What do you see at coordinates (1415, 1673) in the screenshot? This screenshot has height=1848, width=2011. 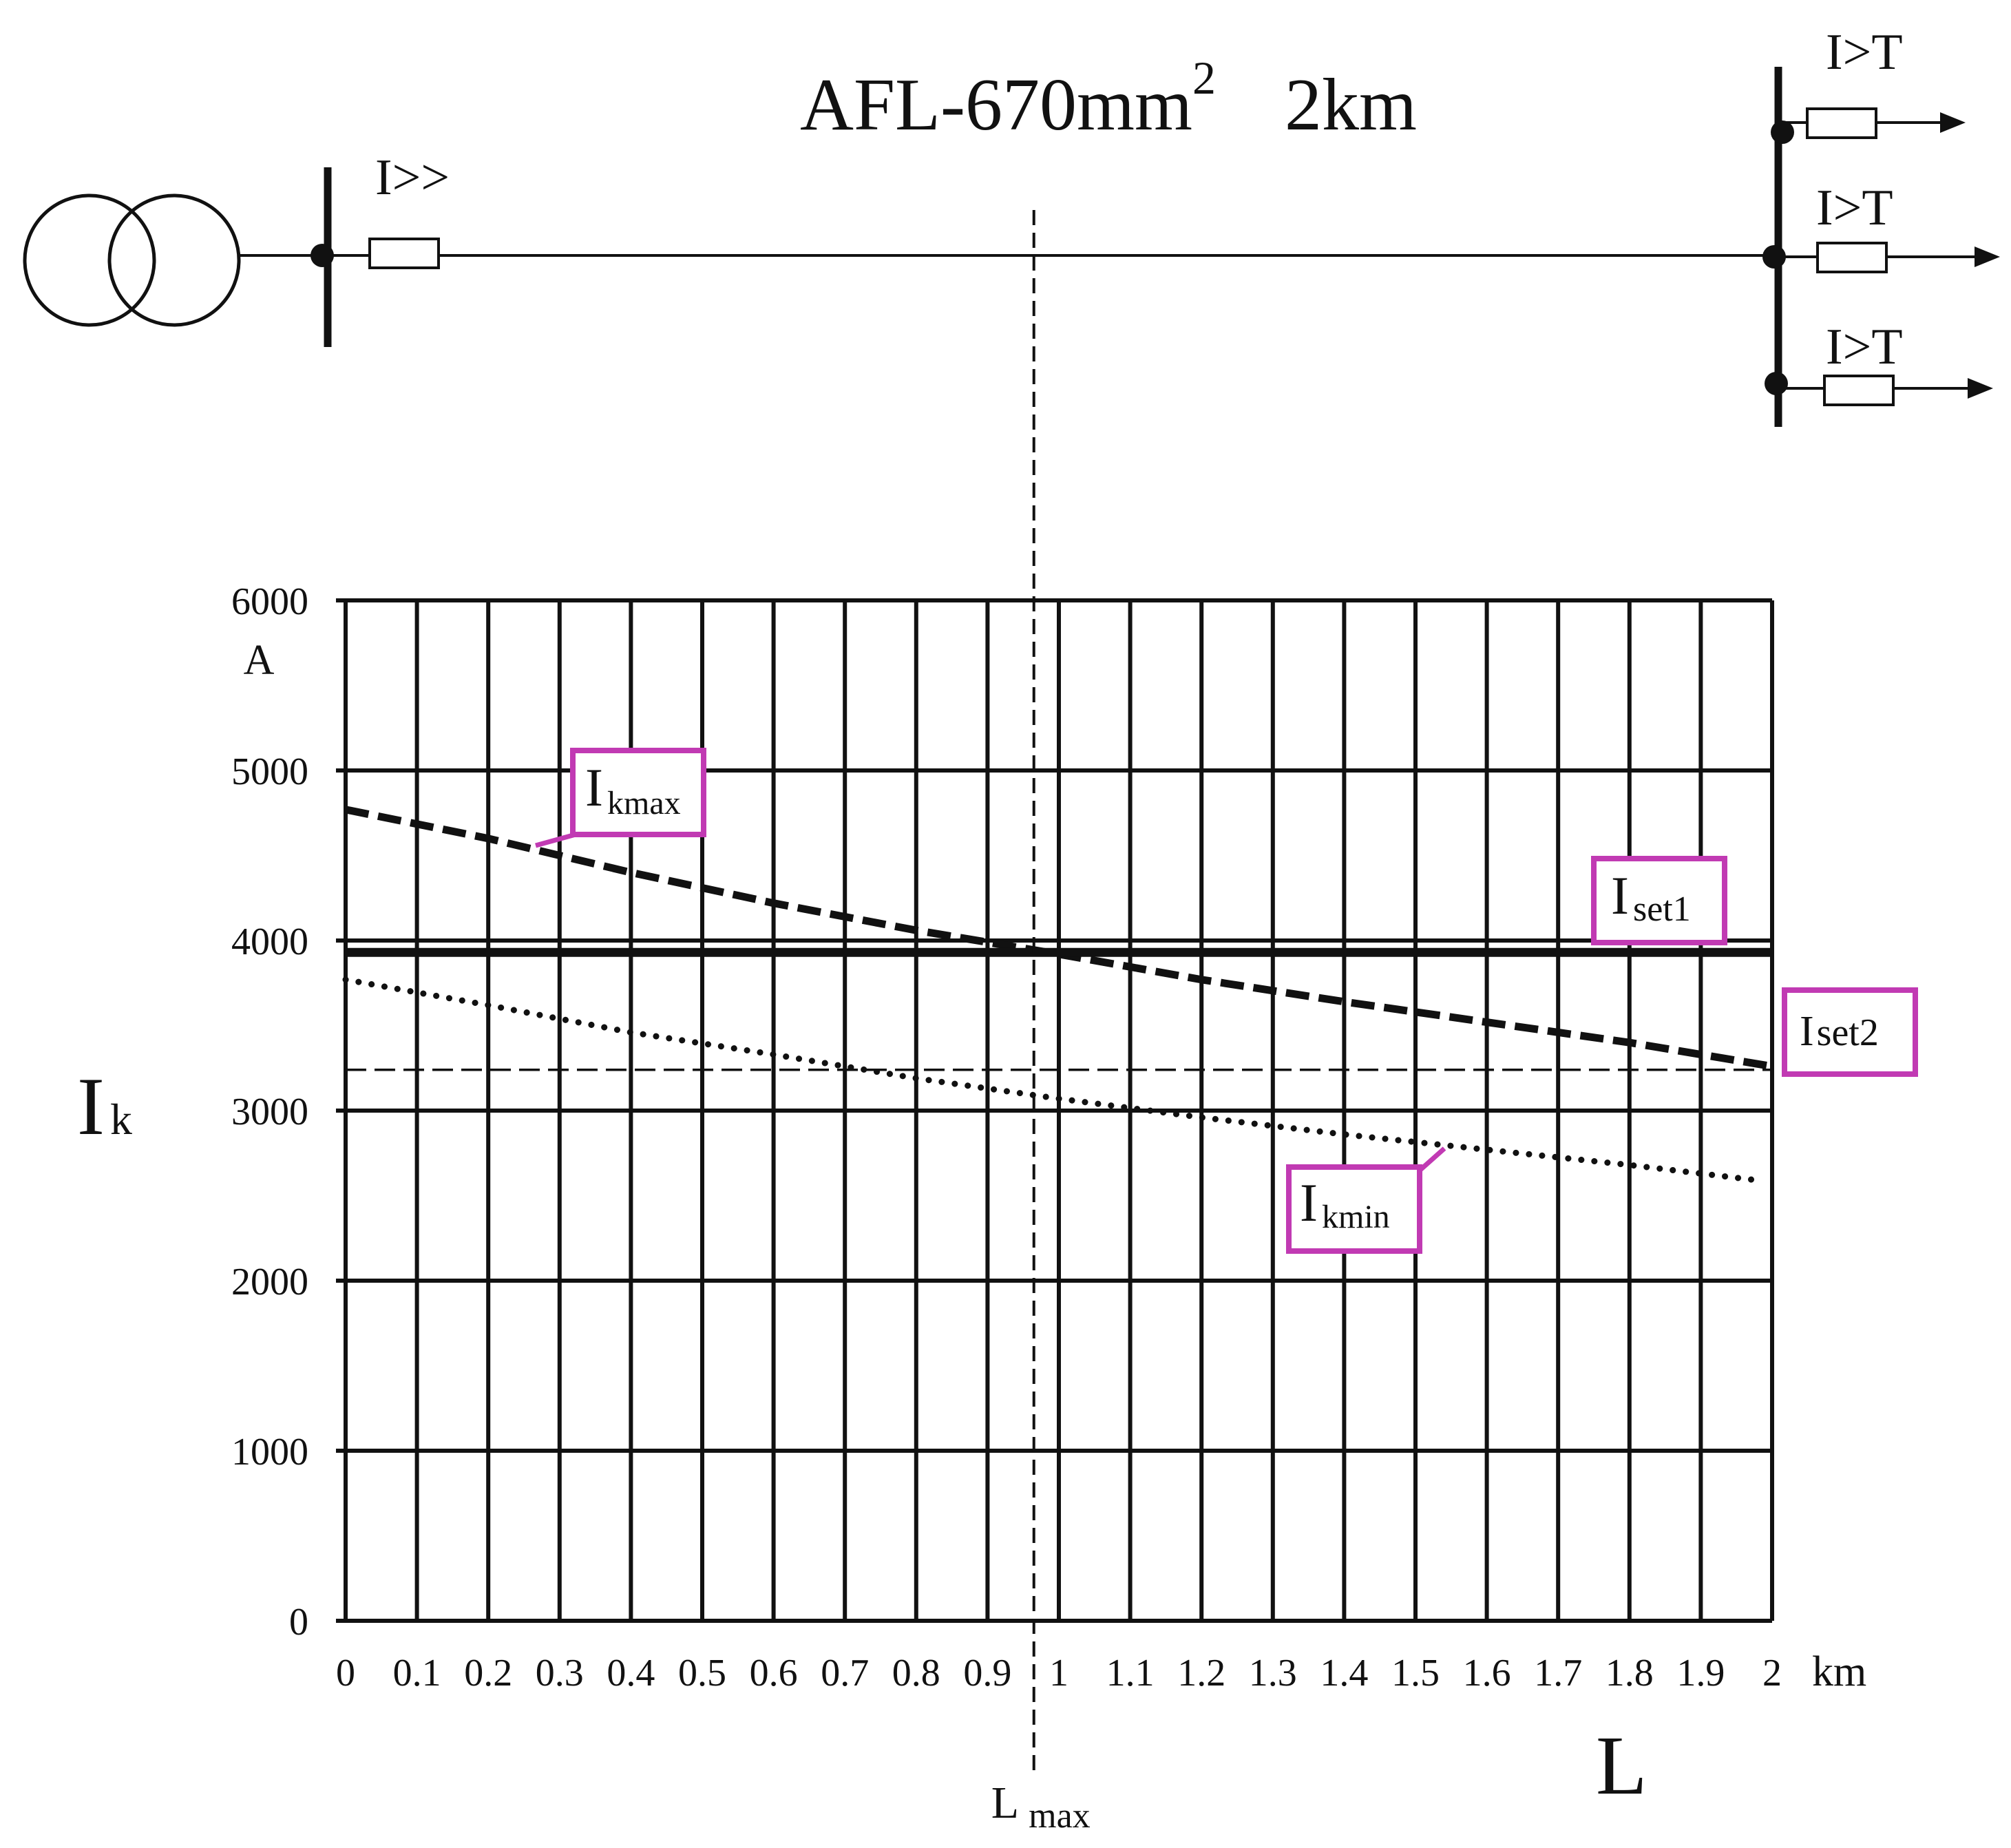 I see `x-tick-label: 1.5` at bounding box center [1415, 1673].